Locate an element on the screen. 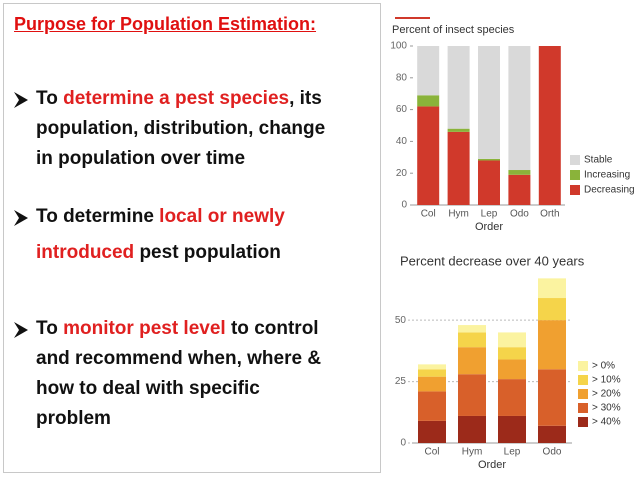 This screenshot has width=638, height=478. bullet-text: population, distribution, change is located at coordinates (181, 128).